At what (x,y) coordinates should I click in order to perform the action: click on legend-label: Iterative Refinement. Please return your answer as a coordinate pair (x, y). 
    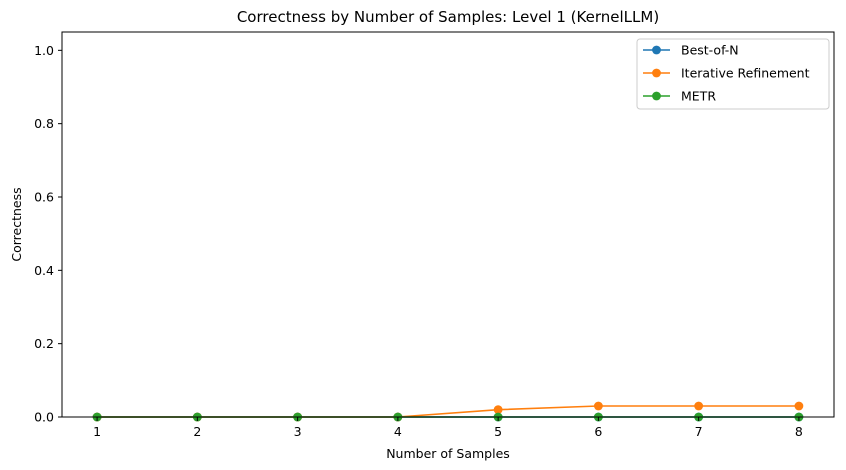
    Looking at the image, I should click on (745, 73).